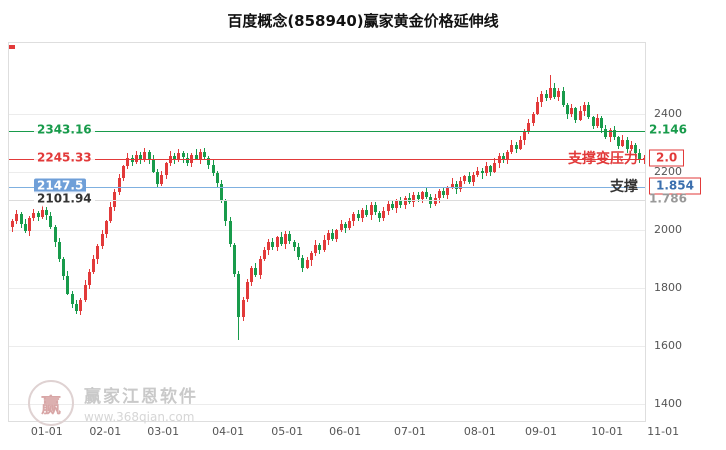 The width and height of the screenshot is (726, 450). Describe the element at coordinates (64, 158) in the screenshot. I see `price-label-left: 2245.33` at that location.